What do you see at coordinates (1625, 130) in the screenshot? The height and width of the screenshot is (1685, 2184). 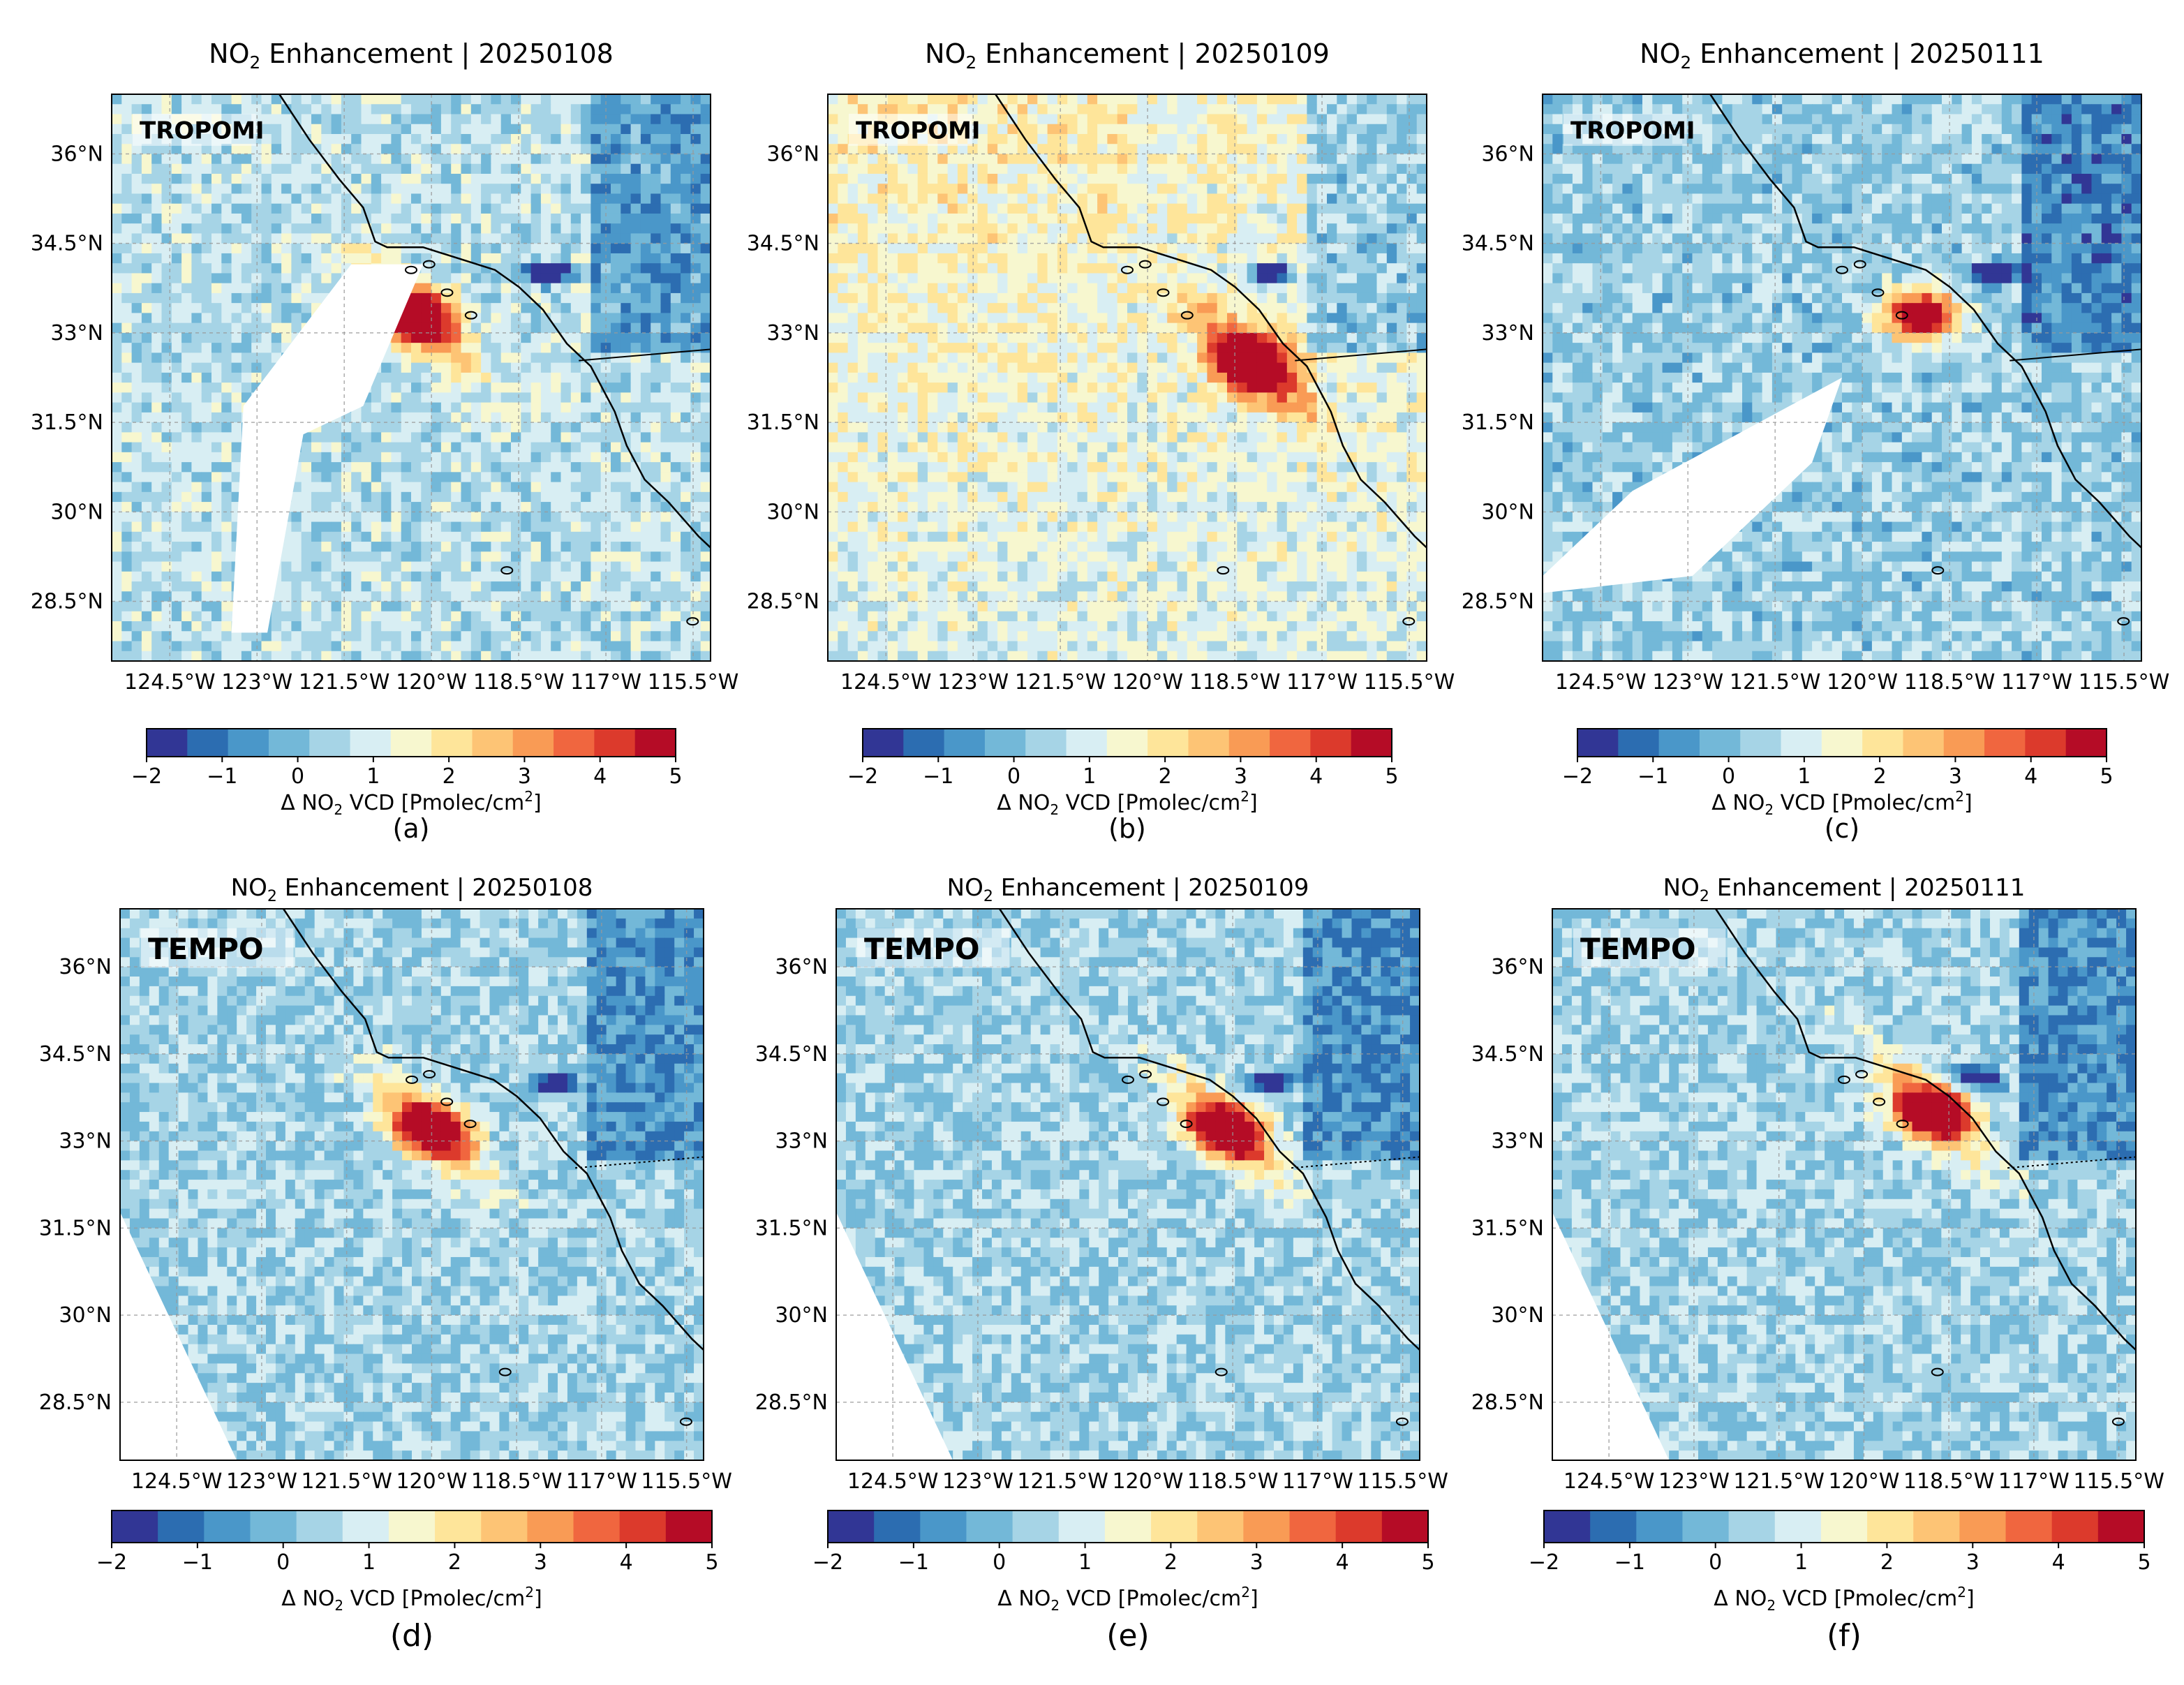 I see `instrument-label-bg` at bounding box center [1625, 130].